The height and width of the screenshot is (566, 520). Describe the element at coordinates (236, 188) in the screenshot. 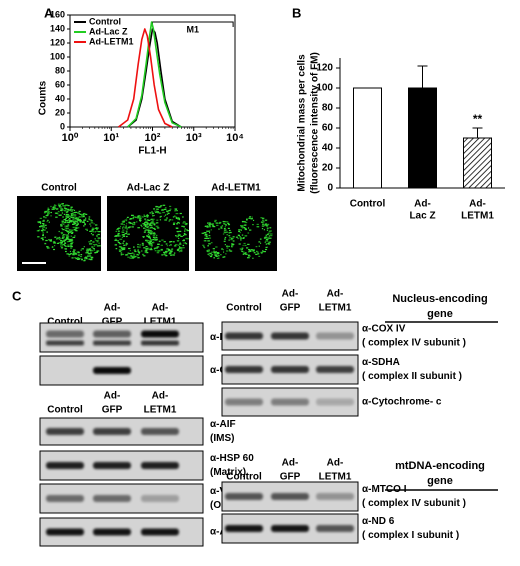

I see `image-label: Ad-LETM1` at that location.